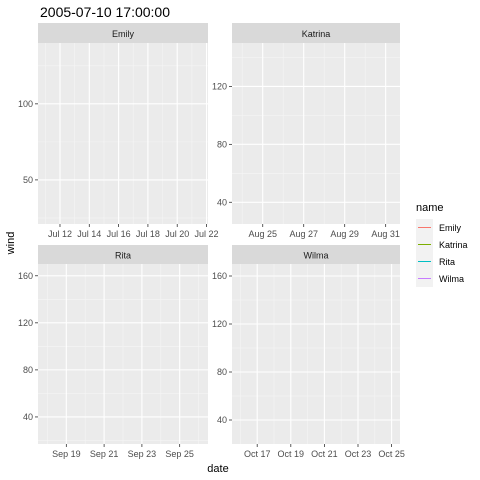  What do you see at coordinates (435, 261) in the screenshot?
I see `legend-item-rita: Rita` at bounding box center [435, 261].